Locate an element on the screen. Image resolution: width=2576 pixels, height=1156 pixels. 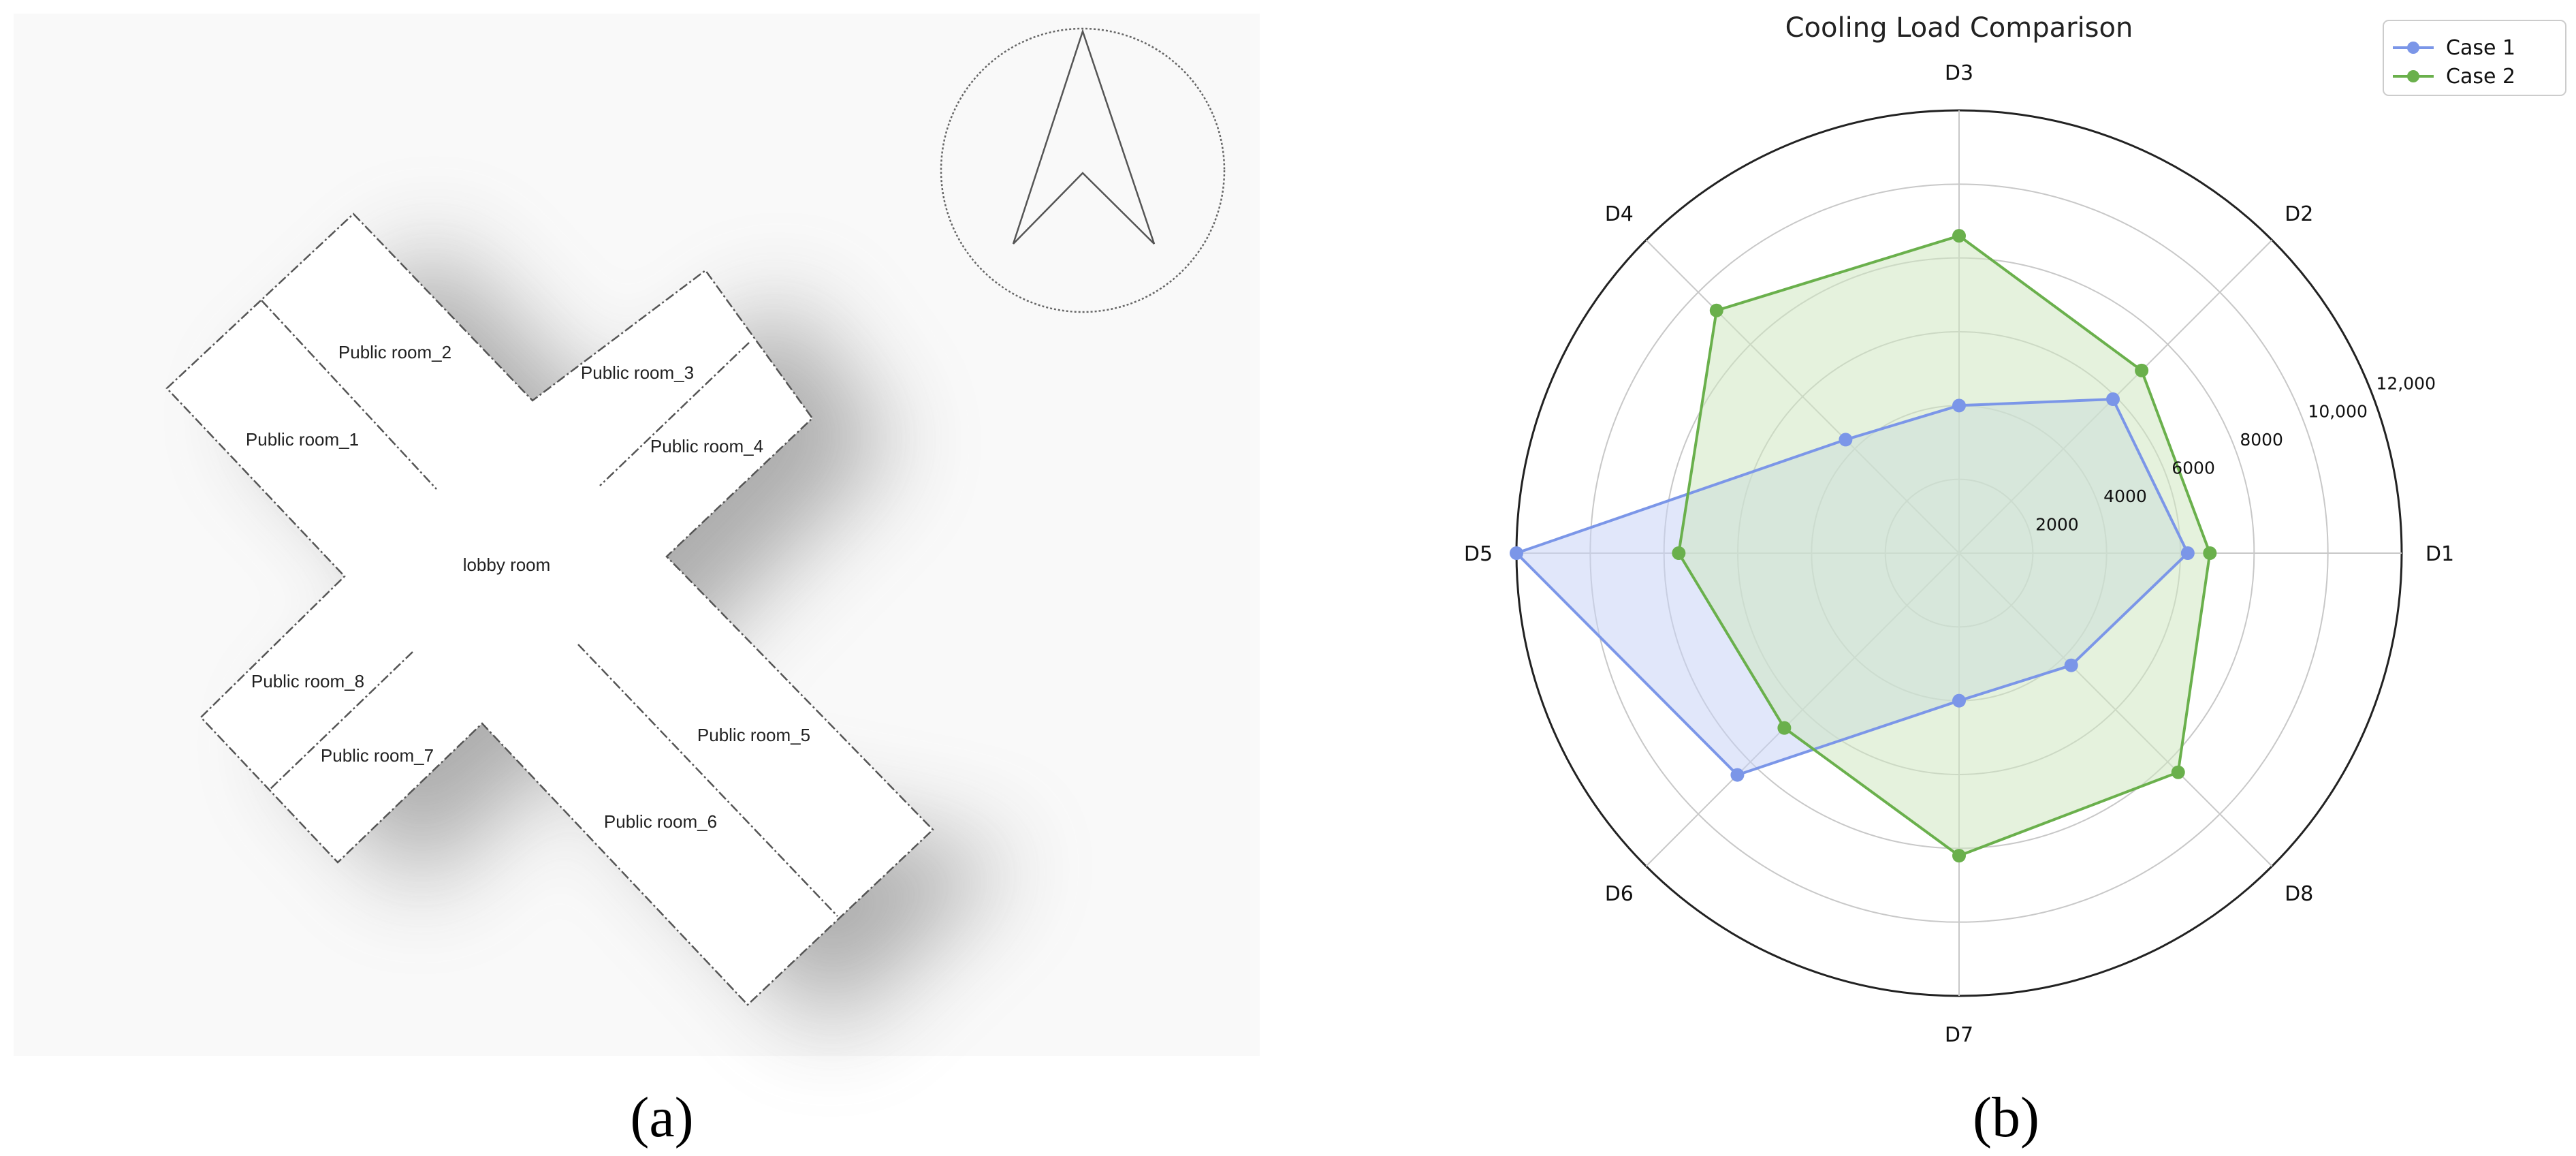
partition-room3-room4 is located at coordinates (674, 414).